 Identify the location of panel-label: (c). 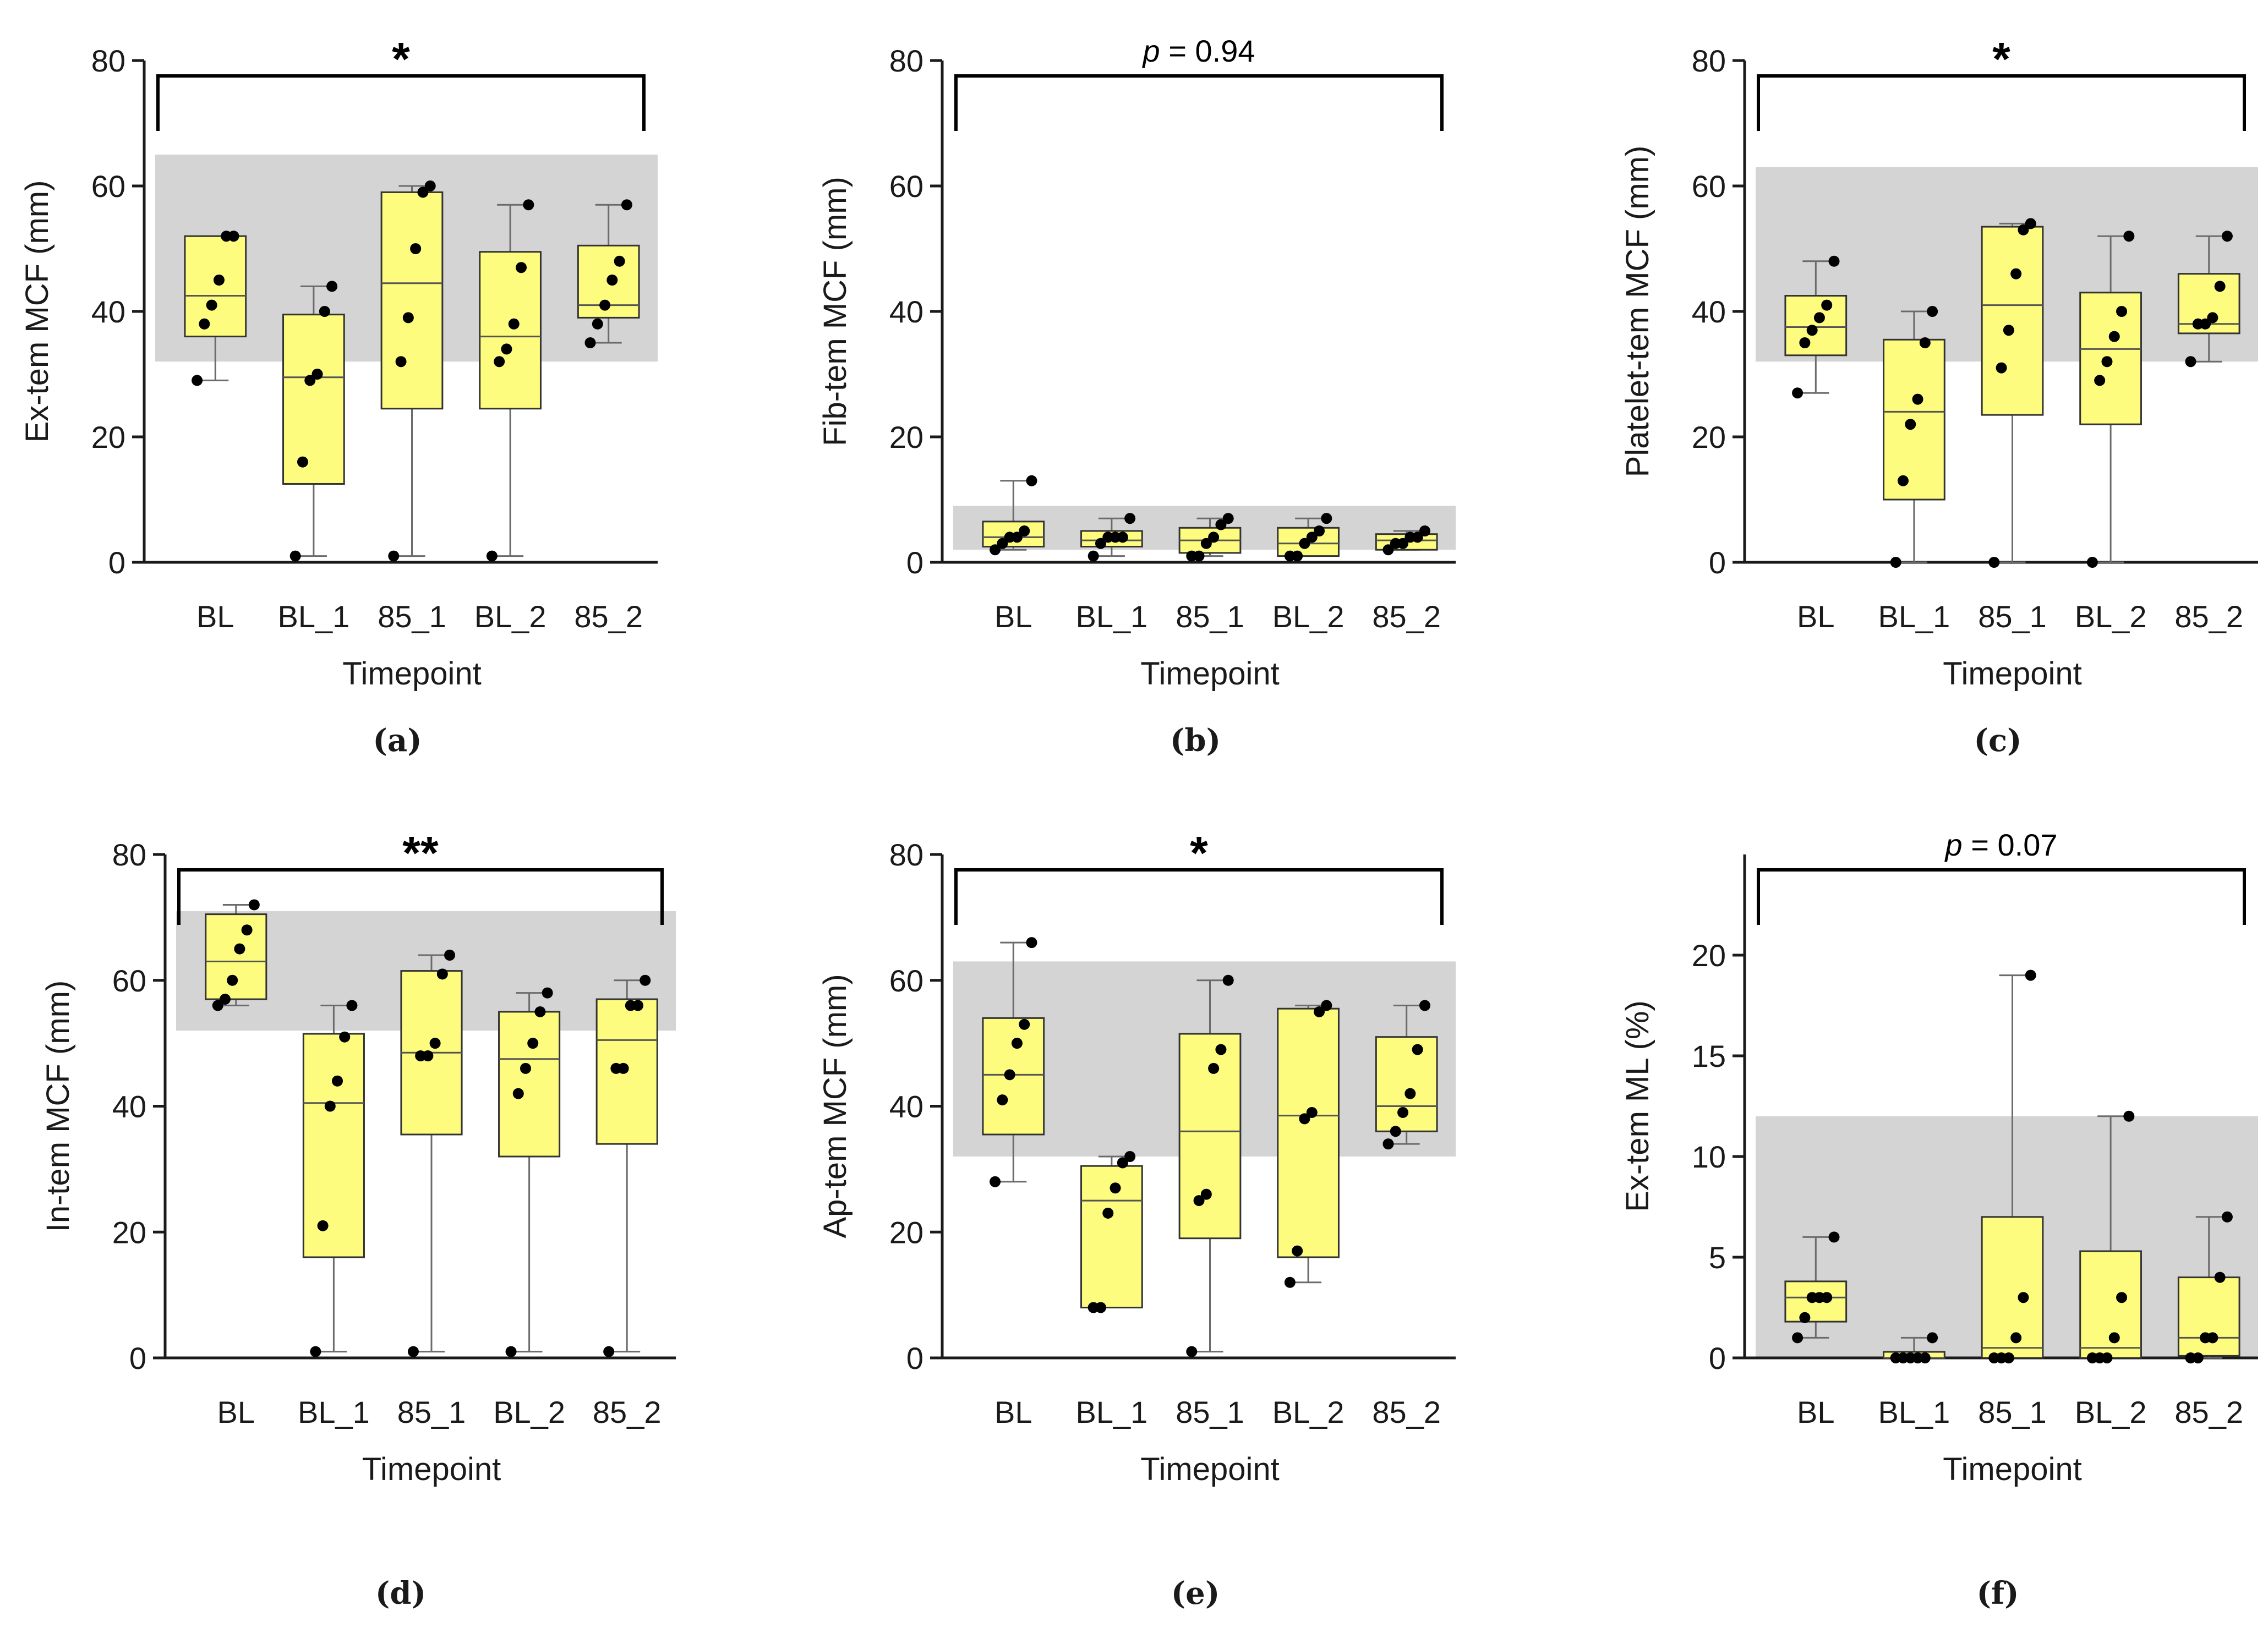
(1997, 740).